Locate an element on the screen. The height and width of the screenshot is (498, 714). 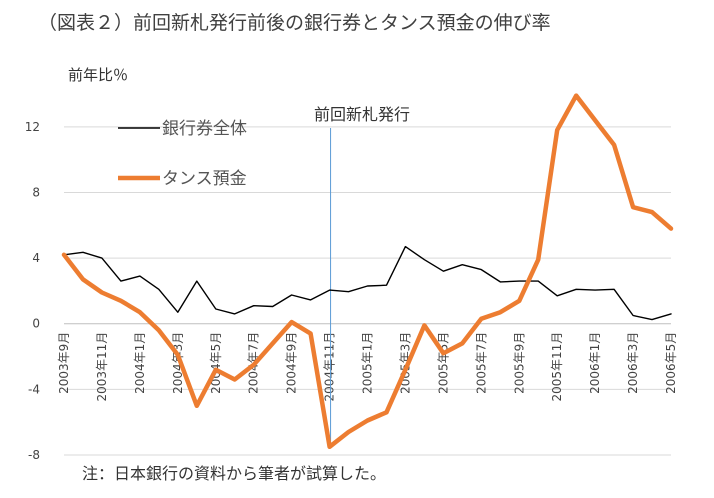
y-axis-label: 前年比％ is located at coordinates (98, 75).